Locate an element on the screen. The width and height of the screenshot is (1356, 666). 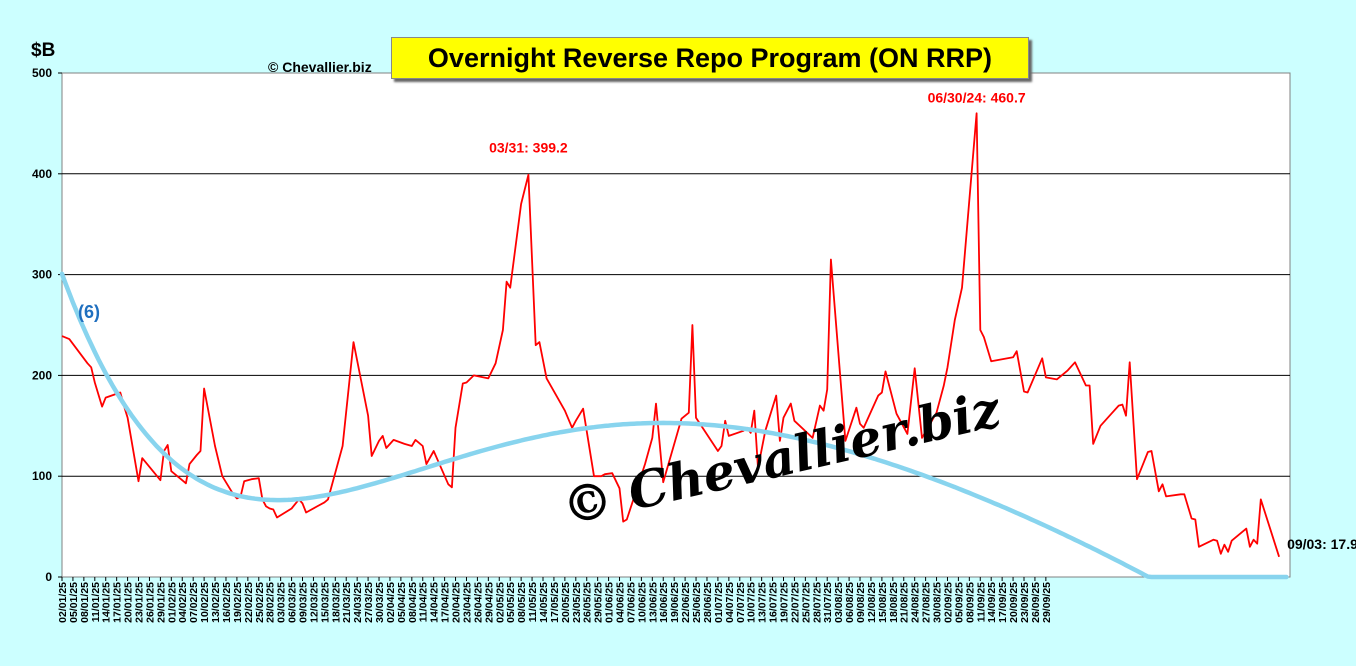
x-tick-label: 01/07/25 is located at coordinates (719, 602).